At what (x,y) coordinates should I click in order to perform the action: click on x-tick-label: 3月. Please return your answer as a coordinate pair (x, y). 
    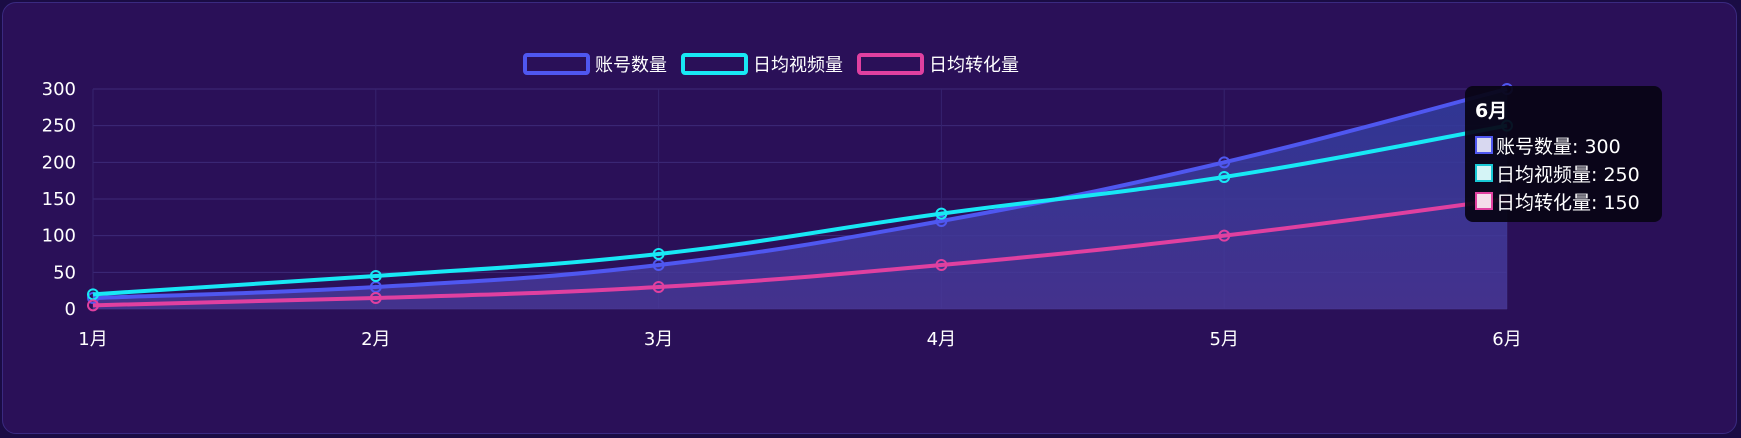
    Looking at the image, I should click on (658, 339).